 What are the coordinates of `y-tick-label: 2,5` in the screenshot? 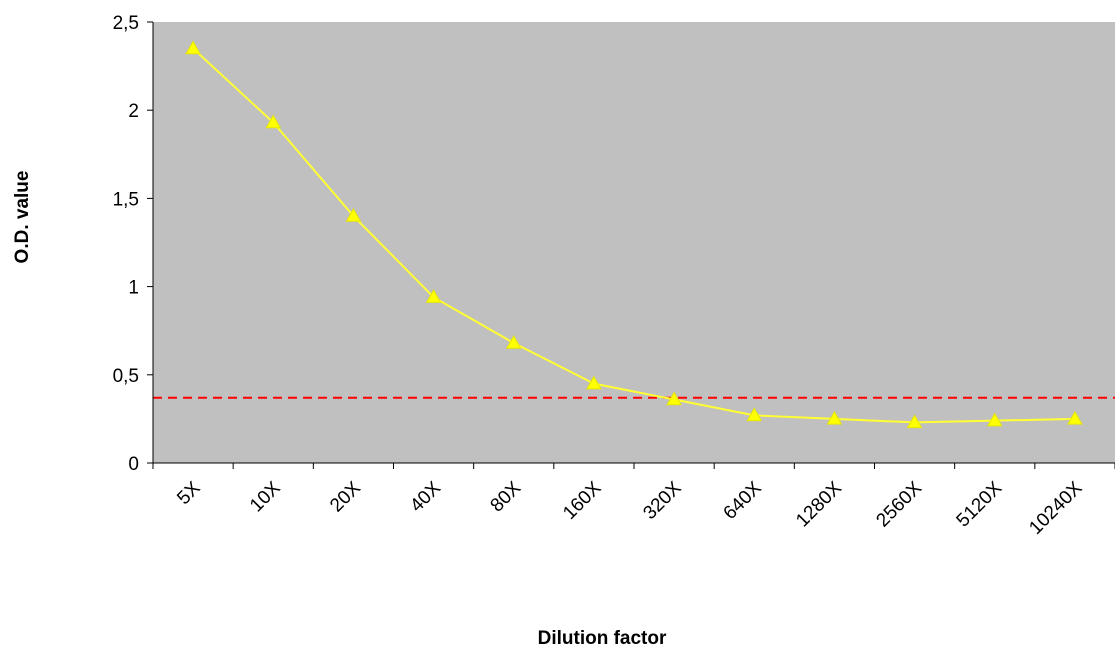 It's located at (126, 23).